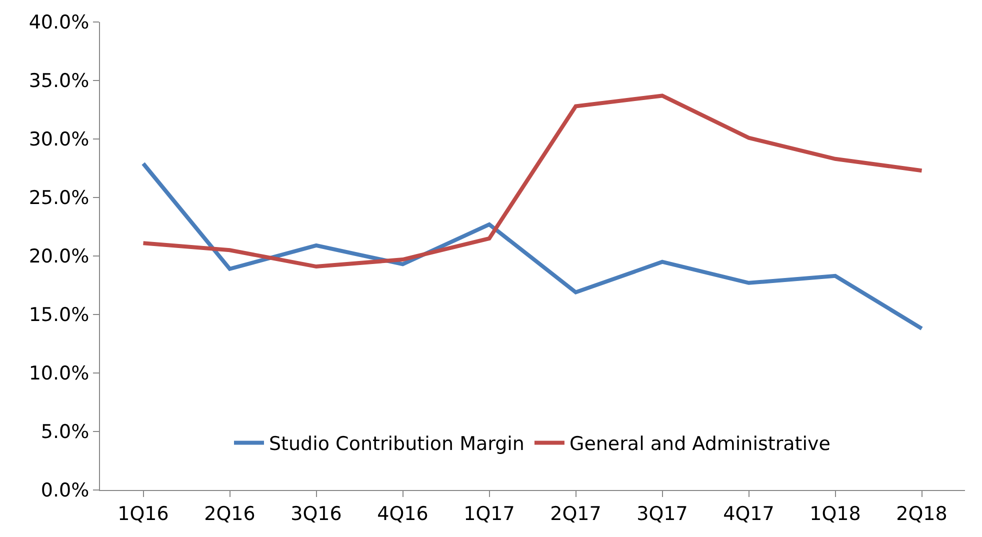 This screenshot has height=537, width=982. Describe the element at coordinates (65, 491) in the screenshot. I see `y-tick-label: 0.0%` at that location.